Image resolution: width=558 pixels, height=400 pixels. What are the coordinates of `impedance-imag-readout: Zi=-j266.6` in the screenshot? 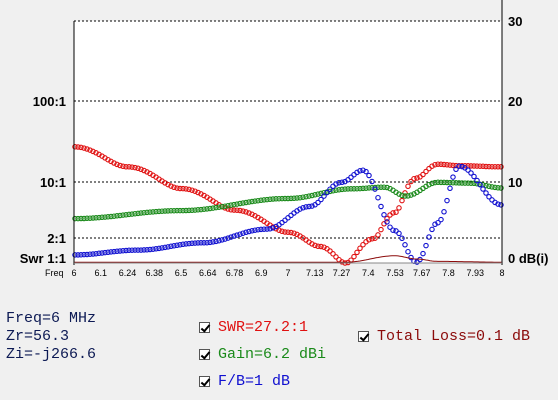 It's located at (51, 354).